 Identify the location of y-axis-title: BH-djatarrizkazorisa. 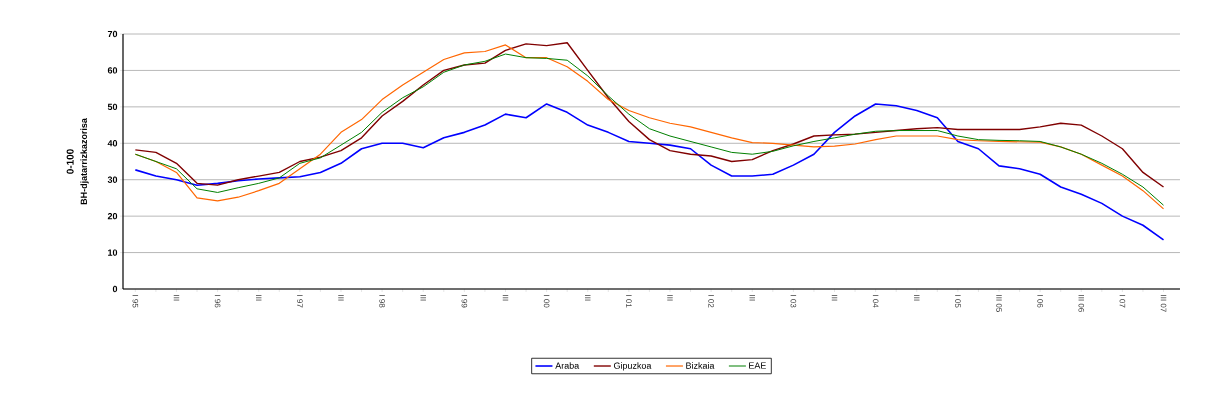
(84, 161).